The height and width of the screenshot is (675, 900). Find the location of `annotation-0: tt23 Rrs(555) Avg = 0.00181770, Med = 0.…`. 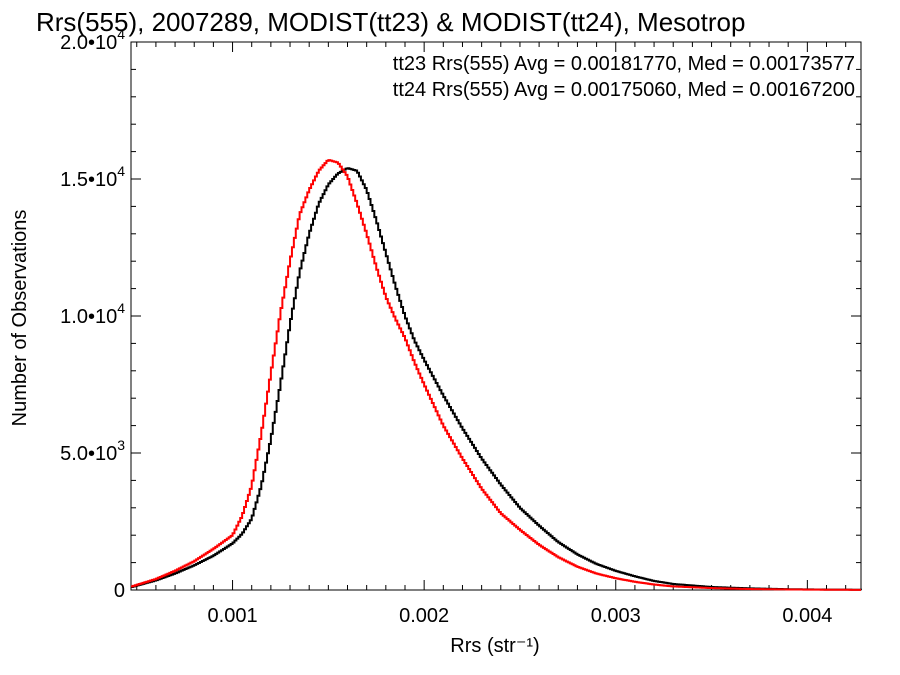

annotation-0: tt23 Rrs(555) Avg = 0.00181770, Med = 0.… is located at coordinates (624, 64).